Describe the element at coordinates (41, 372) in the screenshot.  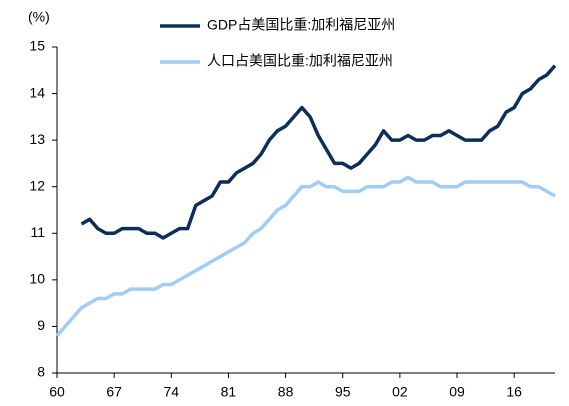
I see `y-tick-label: 8` at that location.